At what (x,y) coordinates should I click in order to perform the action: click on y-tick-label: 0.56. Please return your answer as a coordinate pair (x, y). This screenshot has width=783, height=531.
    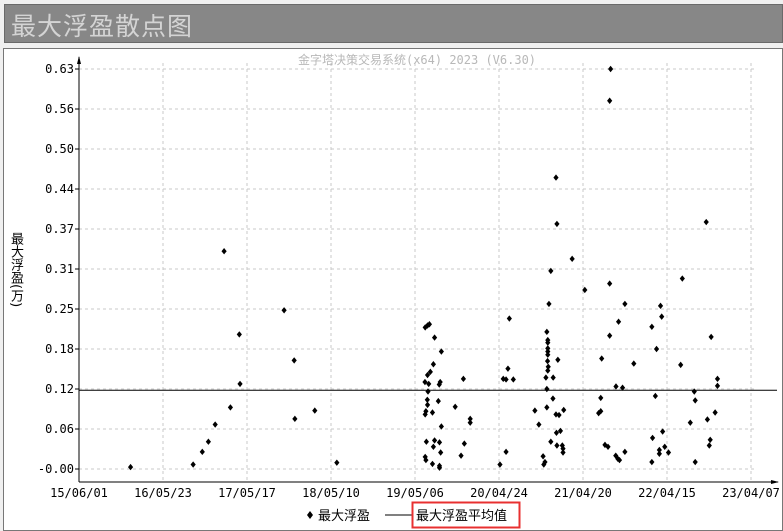
    Looking at the image, I should click on (59, 109).